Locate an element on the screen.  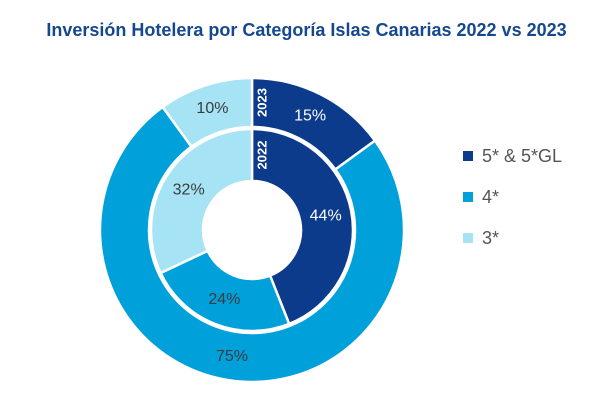
ring-year-labels: 2023 2022 is located at coordinates (262, 128).